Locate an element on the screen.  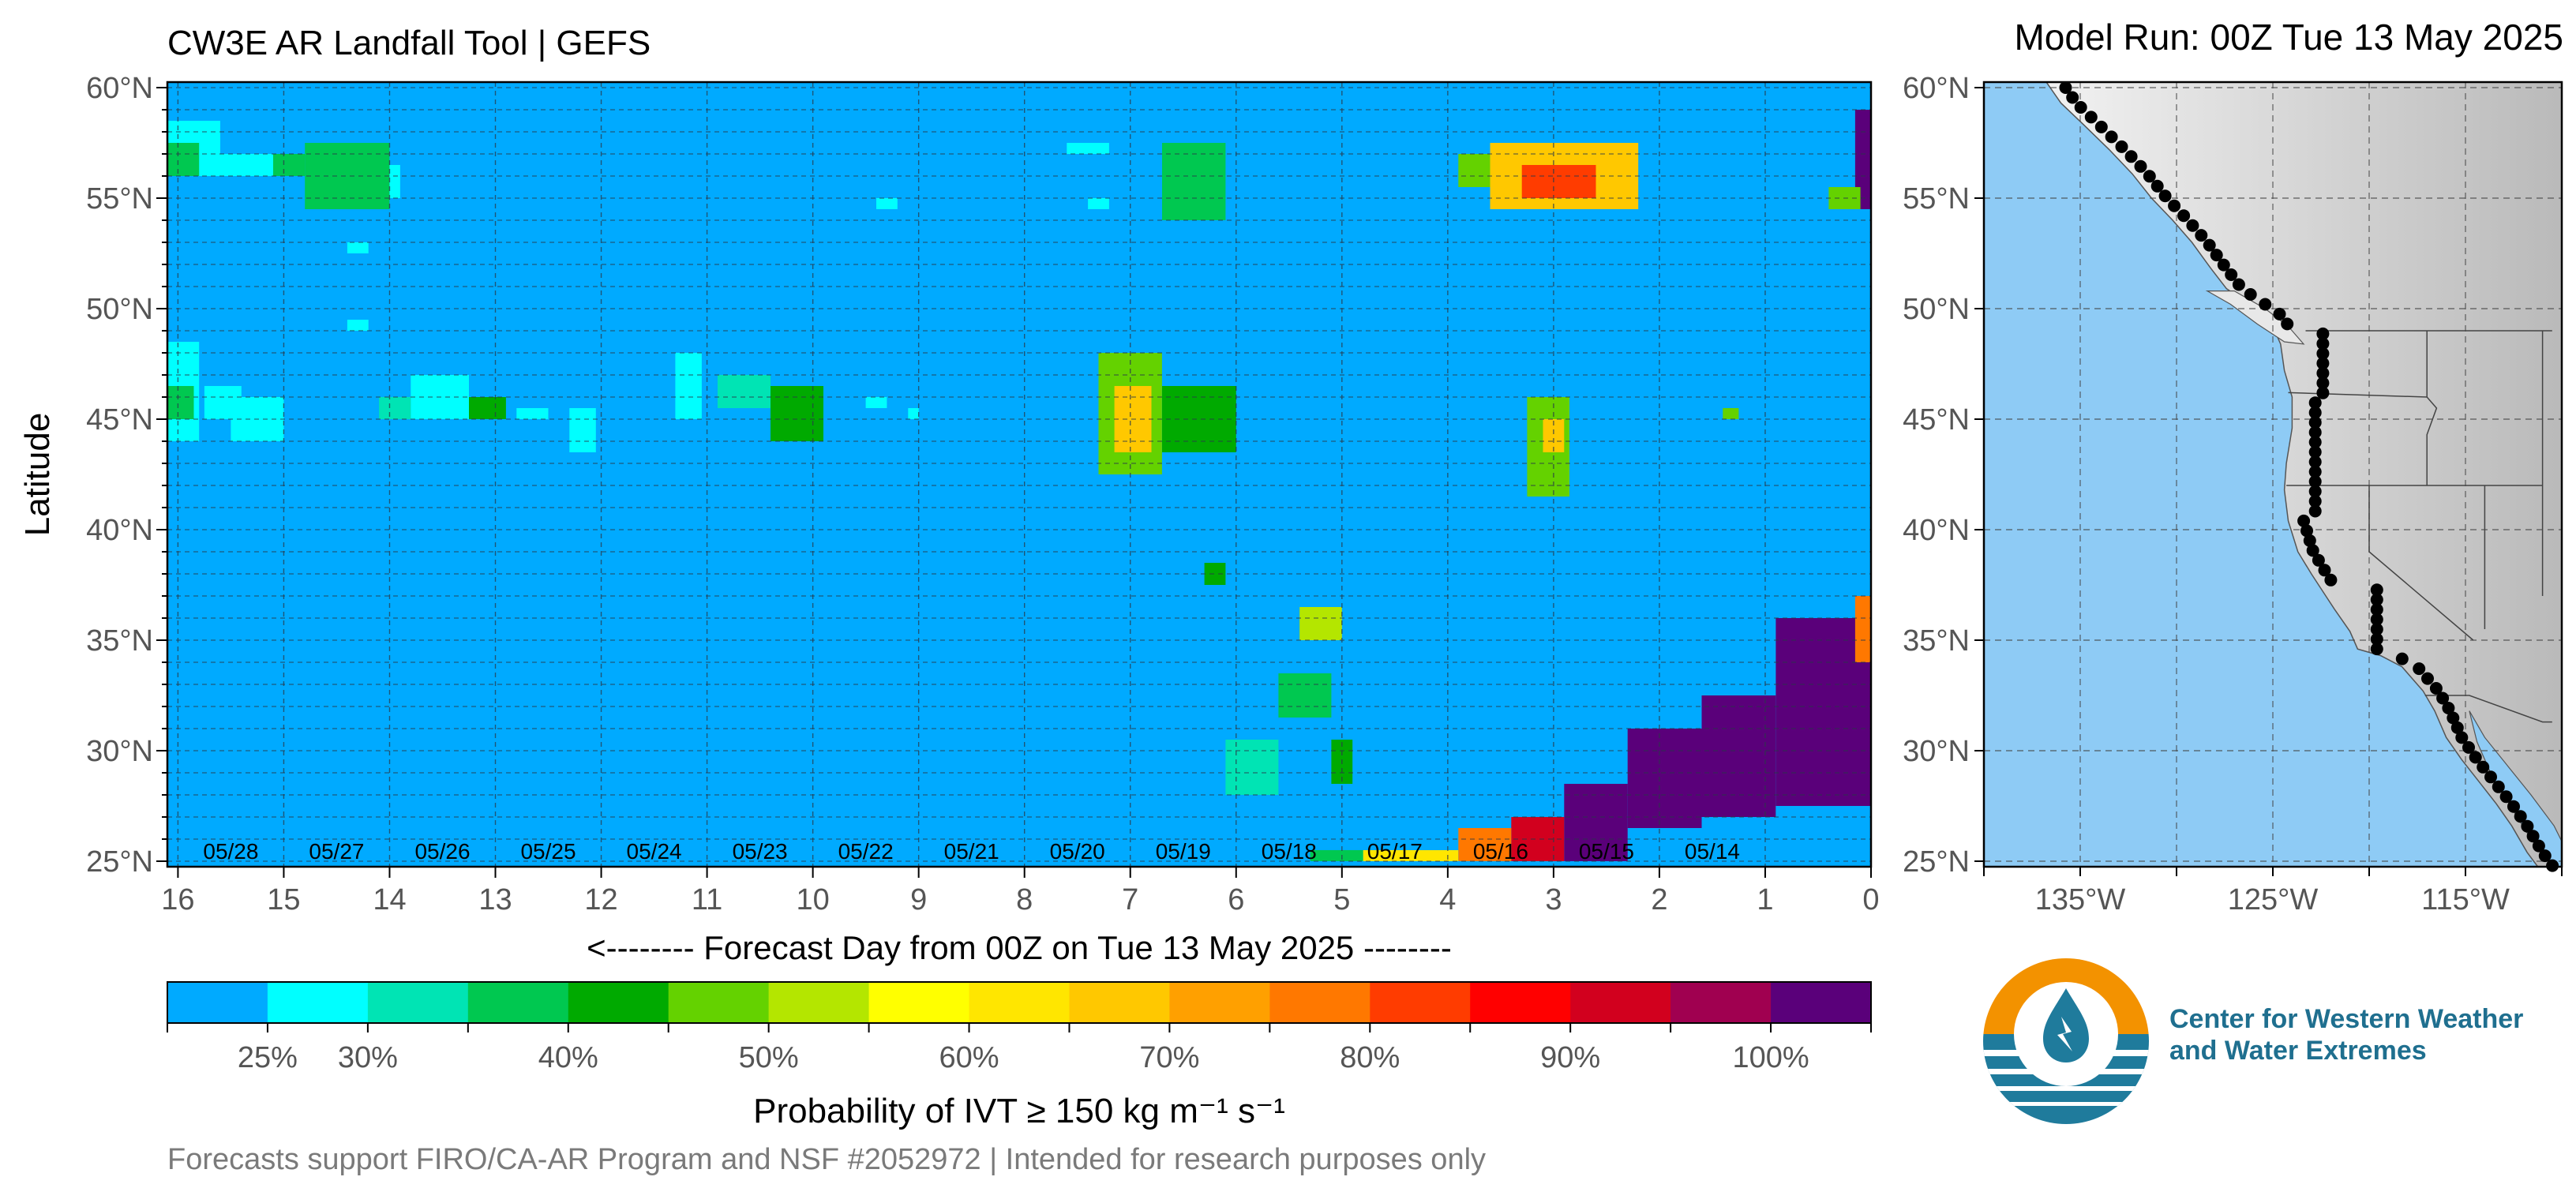
x-tick-label: 16 is located at coordinates (177, 899).